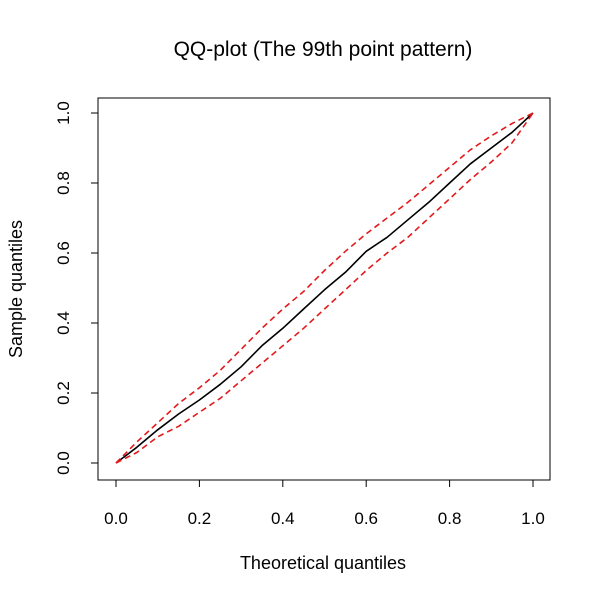 The height and width of the screenshot is (600, 600). I want to click on x-axis: 0.0 0.2 0.4 0.6 0.8 1.0, so click(324, 503).